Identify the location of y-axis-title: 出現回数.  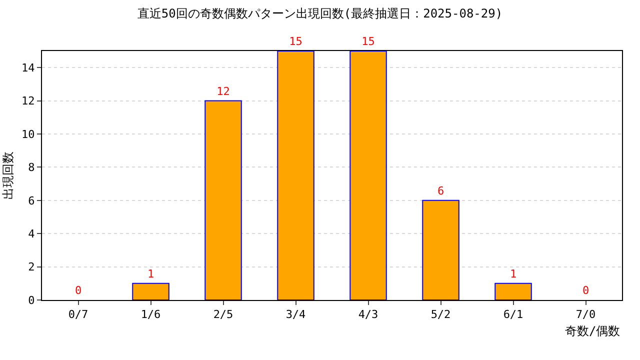
(7, 176).